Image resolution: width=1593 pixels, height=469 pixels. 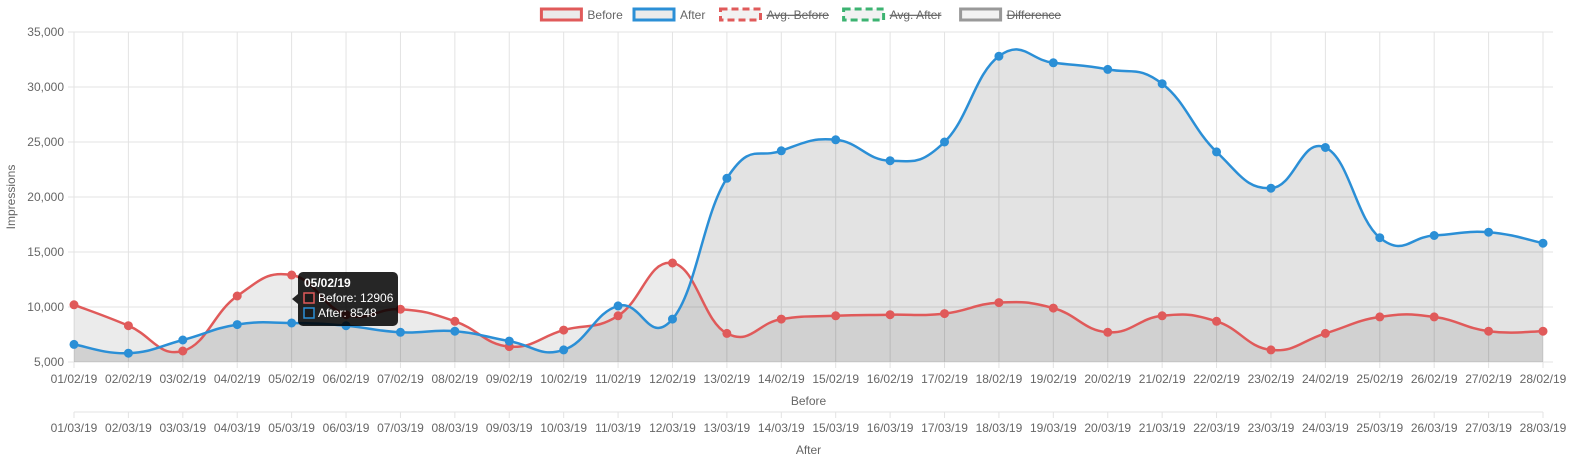 What do you see at coordinates (727, 428) in the screenshot?
I see `x-tick-label-after: 13/03/19` at bounding box center [727, 428].